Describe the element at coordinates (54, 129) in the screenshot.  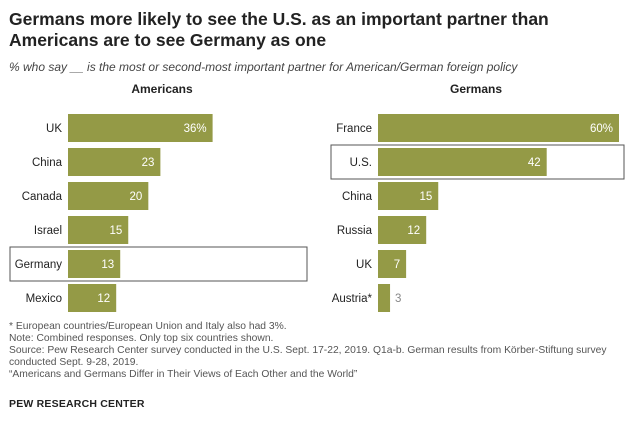
I see `americans-uk-category-label: UK` at that location.